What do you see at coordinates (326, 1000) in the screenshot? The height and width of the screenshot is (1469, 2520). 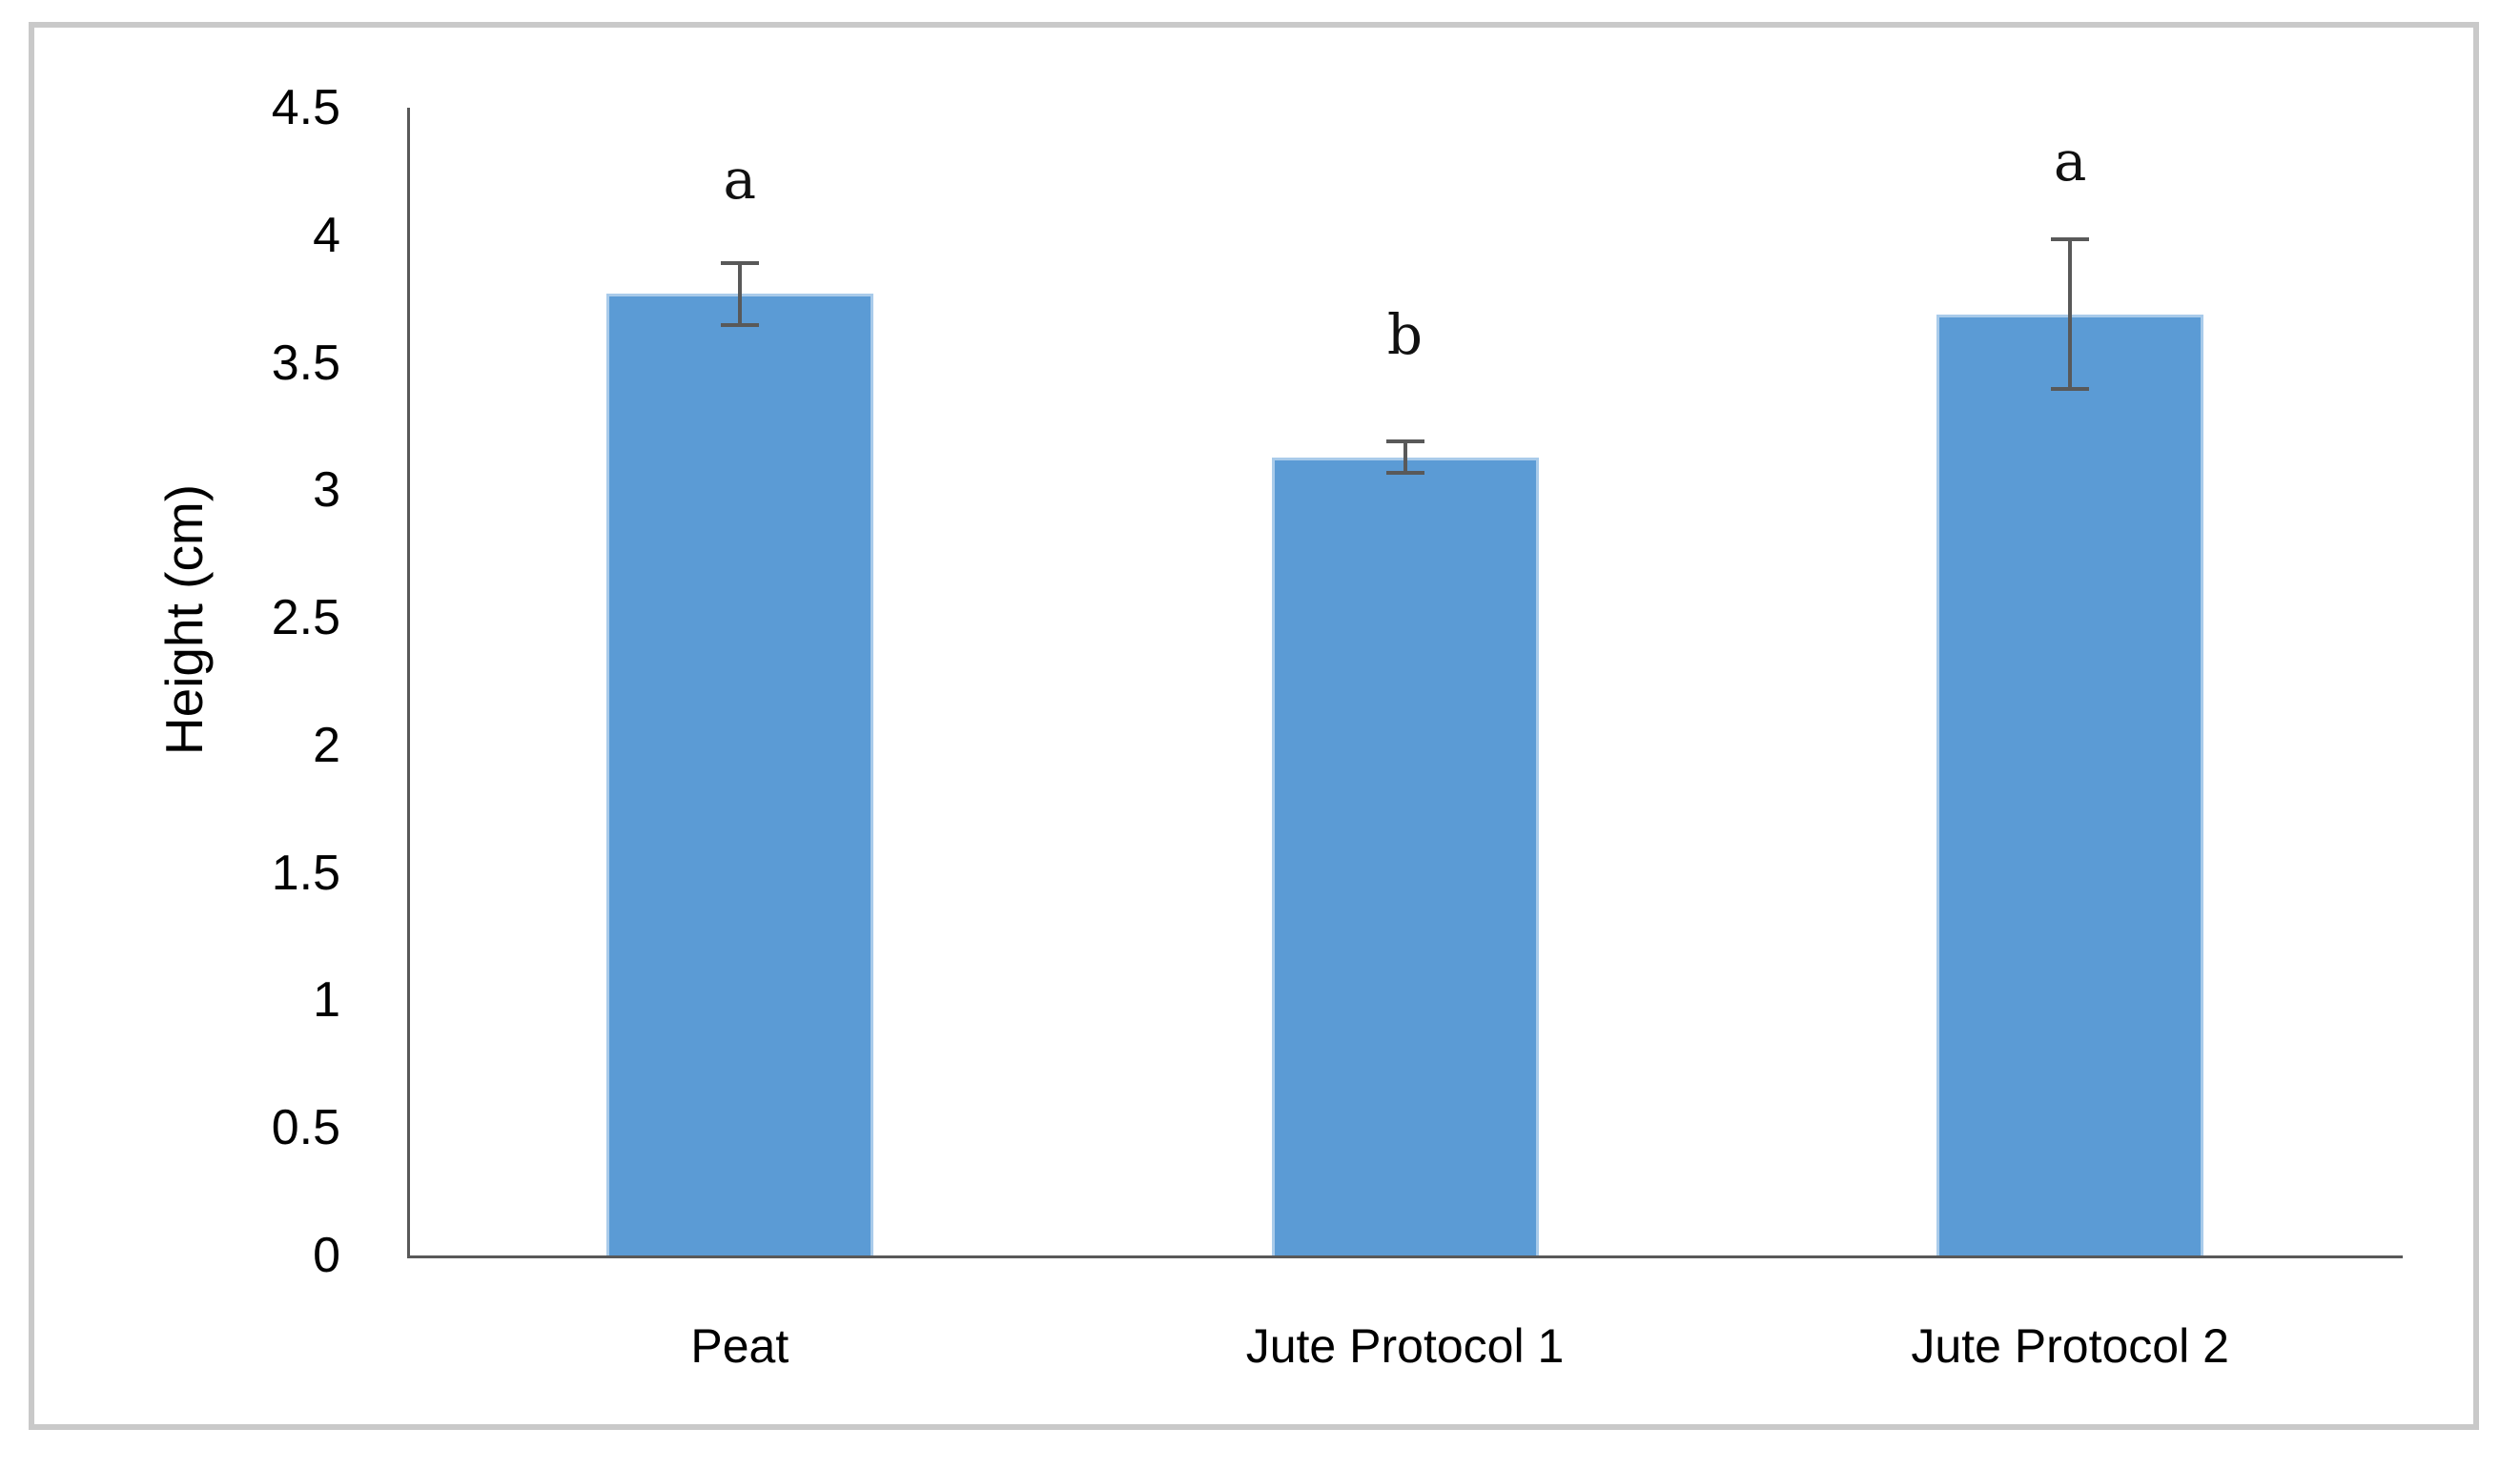 I see `y-tick-label: 1` at bounding box center [326, 1000].